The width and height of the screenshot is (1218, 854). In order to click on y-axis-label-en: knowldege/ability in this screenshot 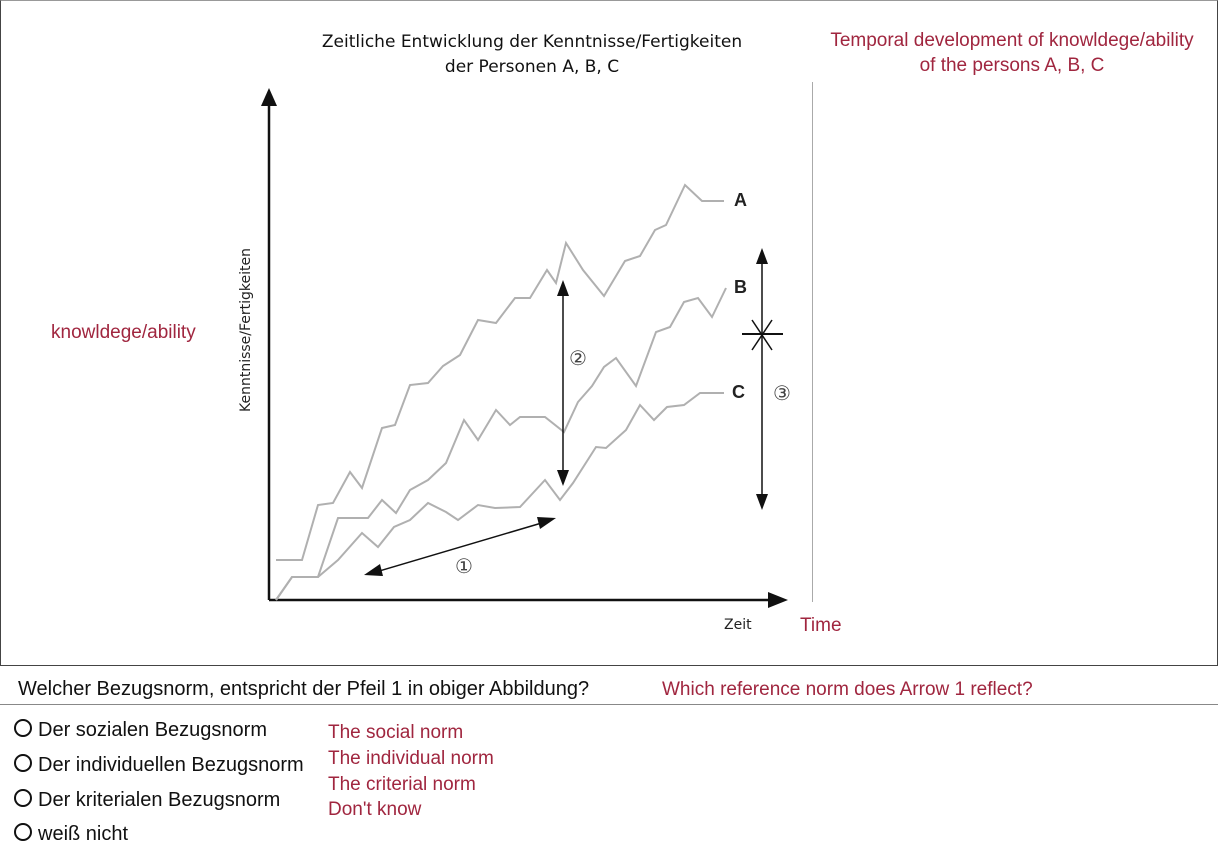, I will do `click(123, 332)`.